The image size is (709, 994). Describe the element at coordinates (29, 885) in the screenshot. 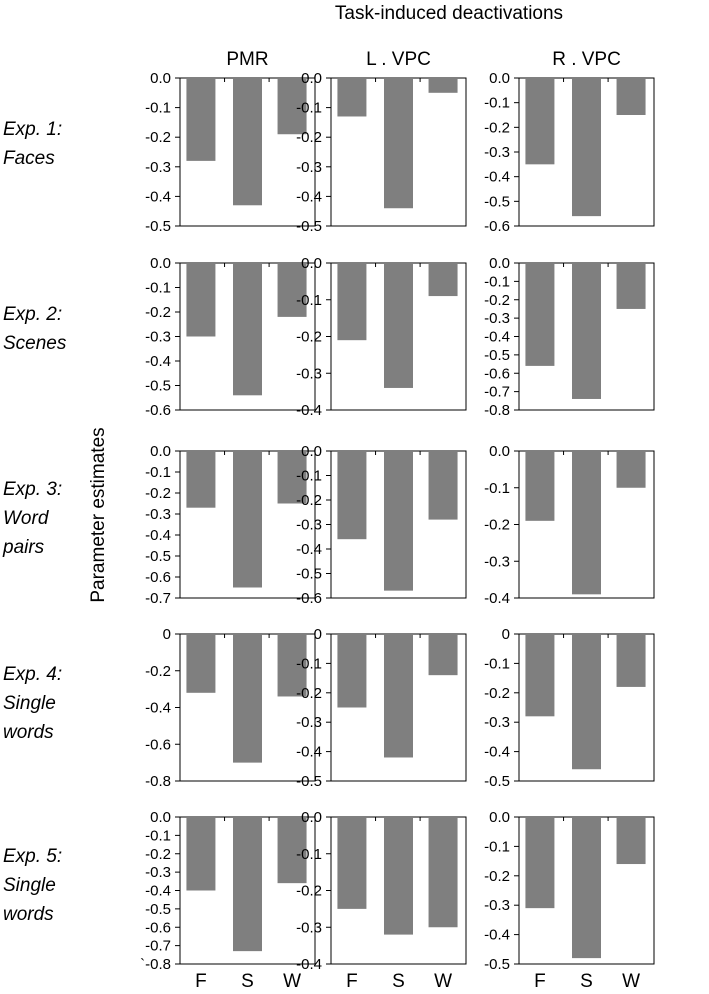

I see `row-label: Single` at that location.